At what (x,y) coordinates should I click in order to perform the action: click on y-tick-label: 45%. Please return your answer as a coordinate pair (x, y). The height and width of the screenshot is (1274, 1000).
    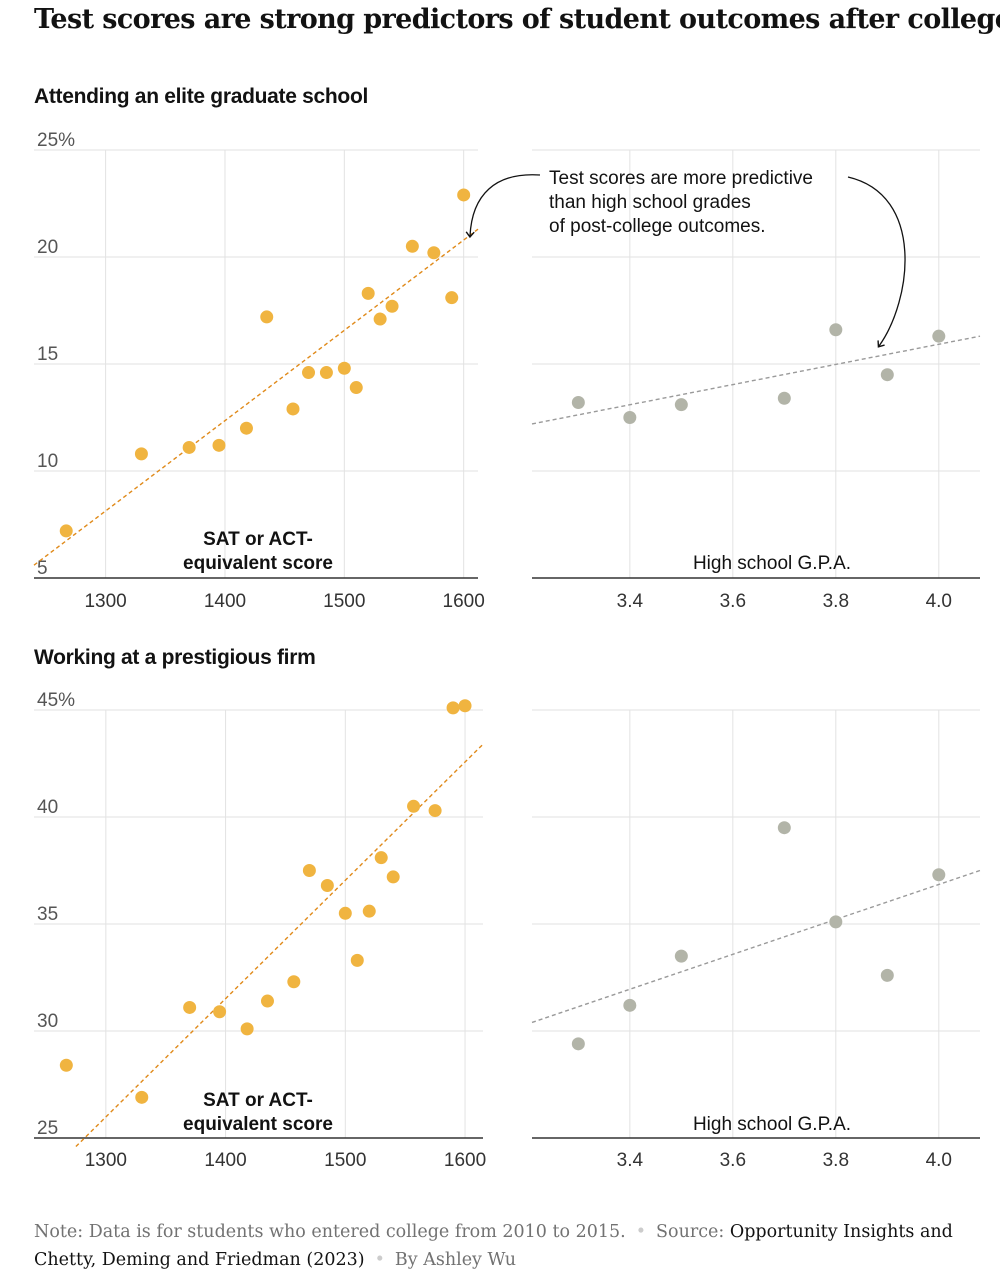
    Looking at the image, I should click on (56, 700).